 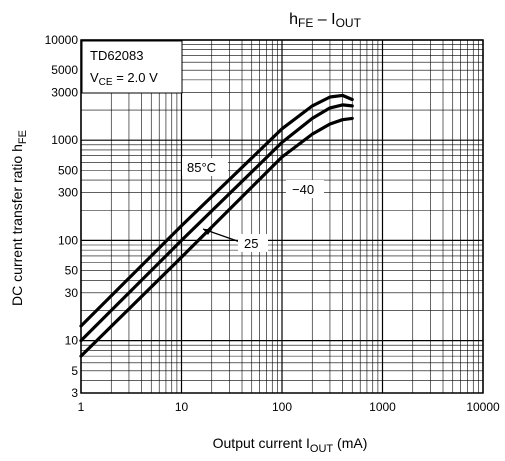 What do you see at coordinates (68, 240) in the screenshot?
I see `y-tick-label: 100` at bounding box center [68, 240].